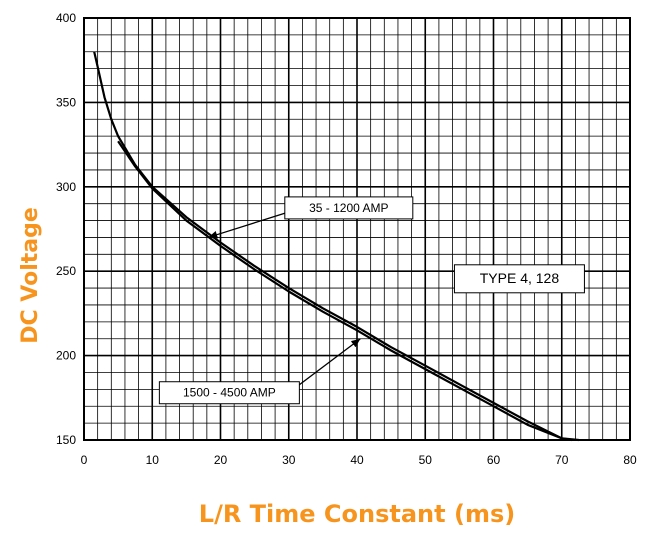  Describe the element at coordinates (426, 460) in the screenshot. I see `x-tick-label: 50` at that location.